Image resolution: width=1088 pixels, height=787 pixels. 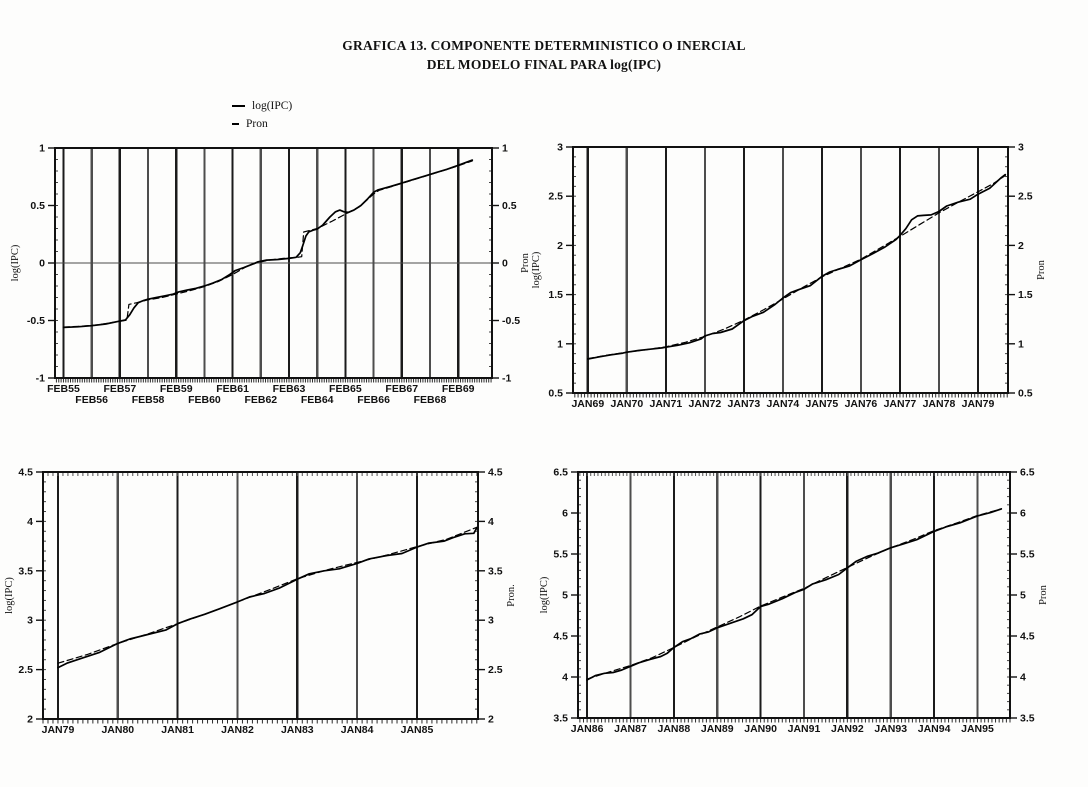 I want to click on y-tick-label-left: 5.5, so click(x=560, y=555).